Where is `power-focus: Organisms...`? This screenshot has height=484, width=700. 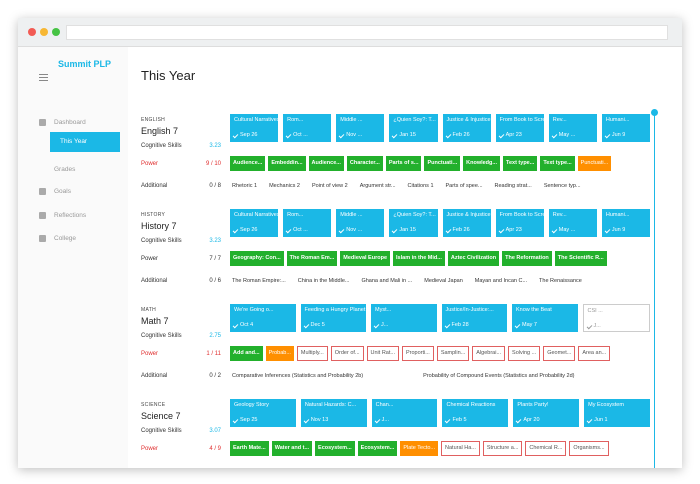 power-focus: Organisms... is located at coordinates (589, 448).